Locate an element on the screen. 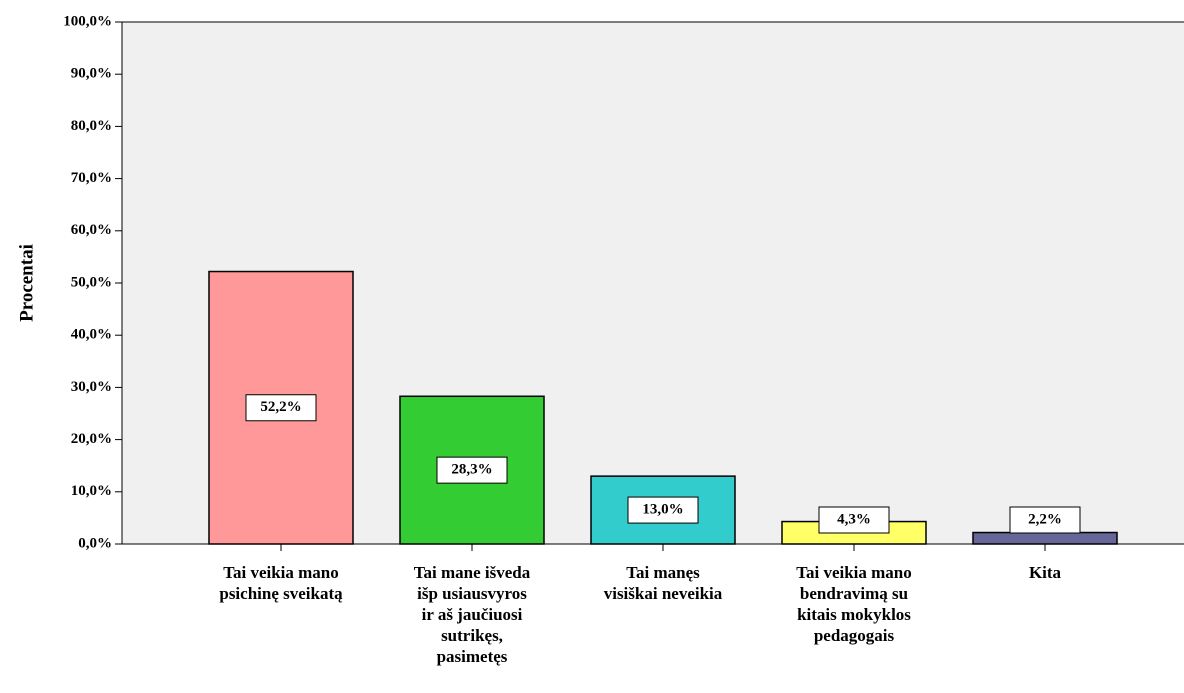 The height and width of the screenshot is (693, 1184). x-tick-label: Tai veikia mano psichinę sveikatą is located at coordinates (281, 583).